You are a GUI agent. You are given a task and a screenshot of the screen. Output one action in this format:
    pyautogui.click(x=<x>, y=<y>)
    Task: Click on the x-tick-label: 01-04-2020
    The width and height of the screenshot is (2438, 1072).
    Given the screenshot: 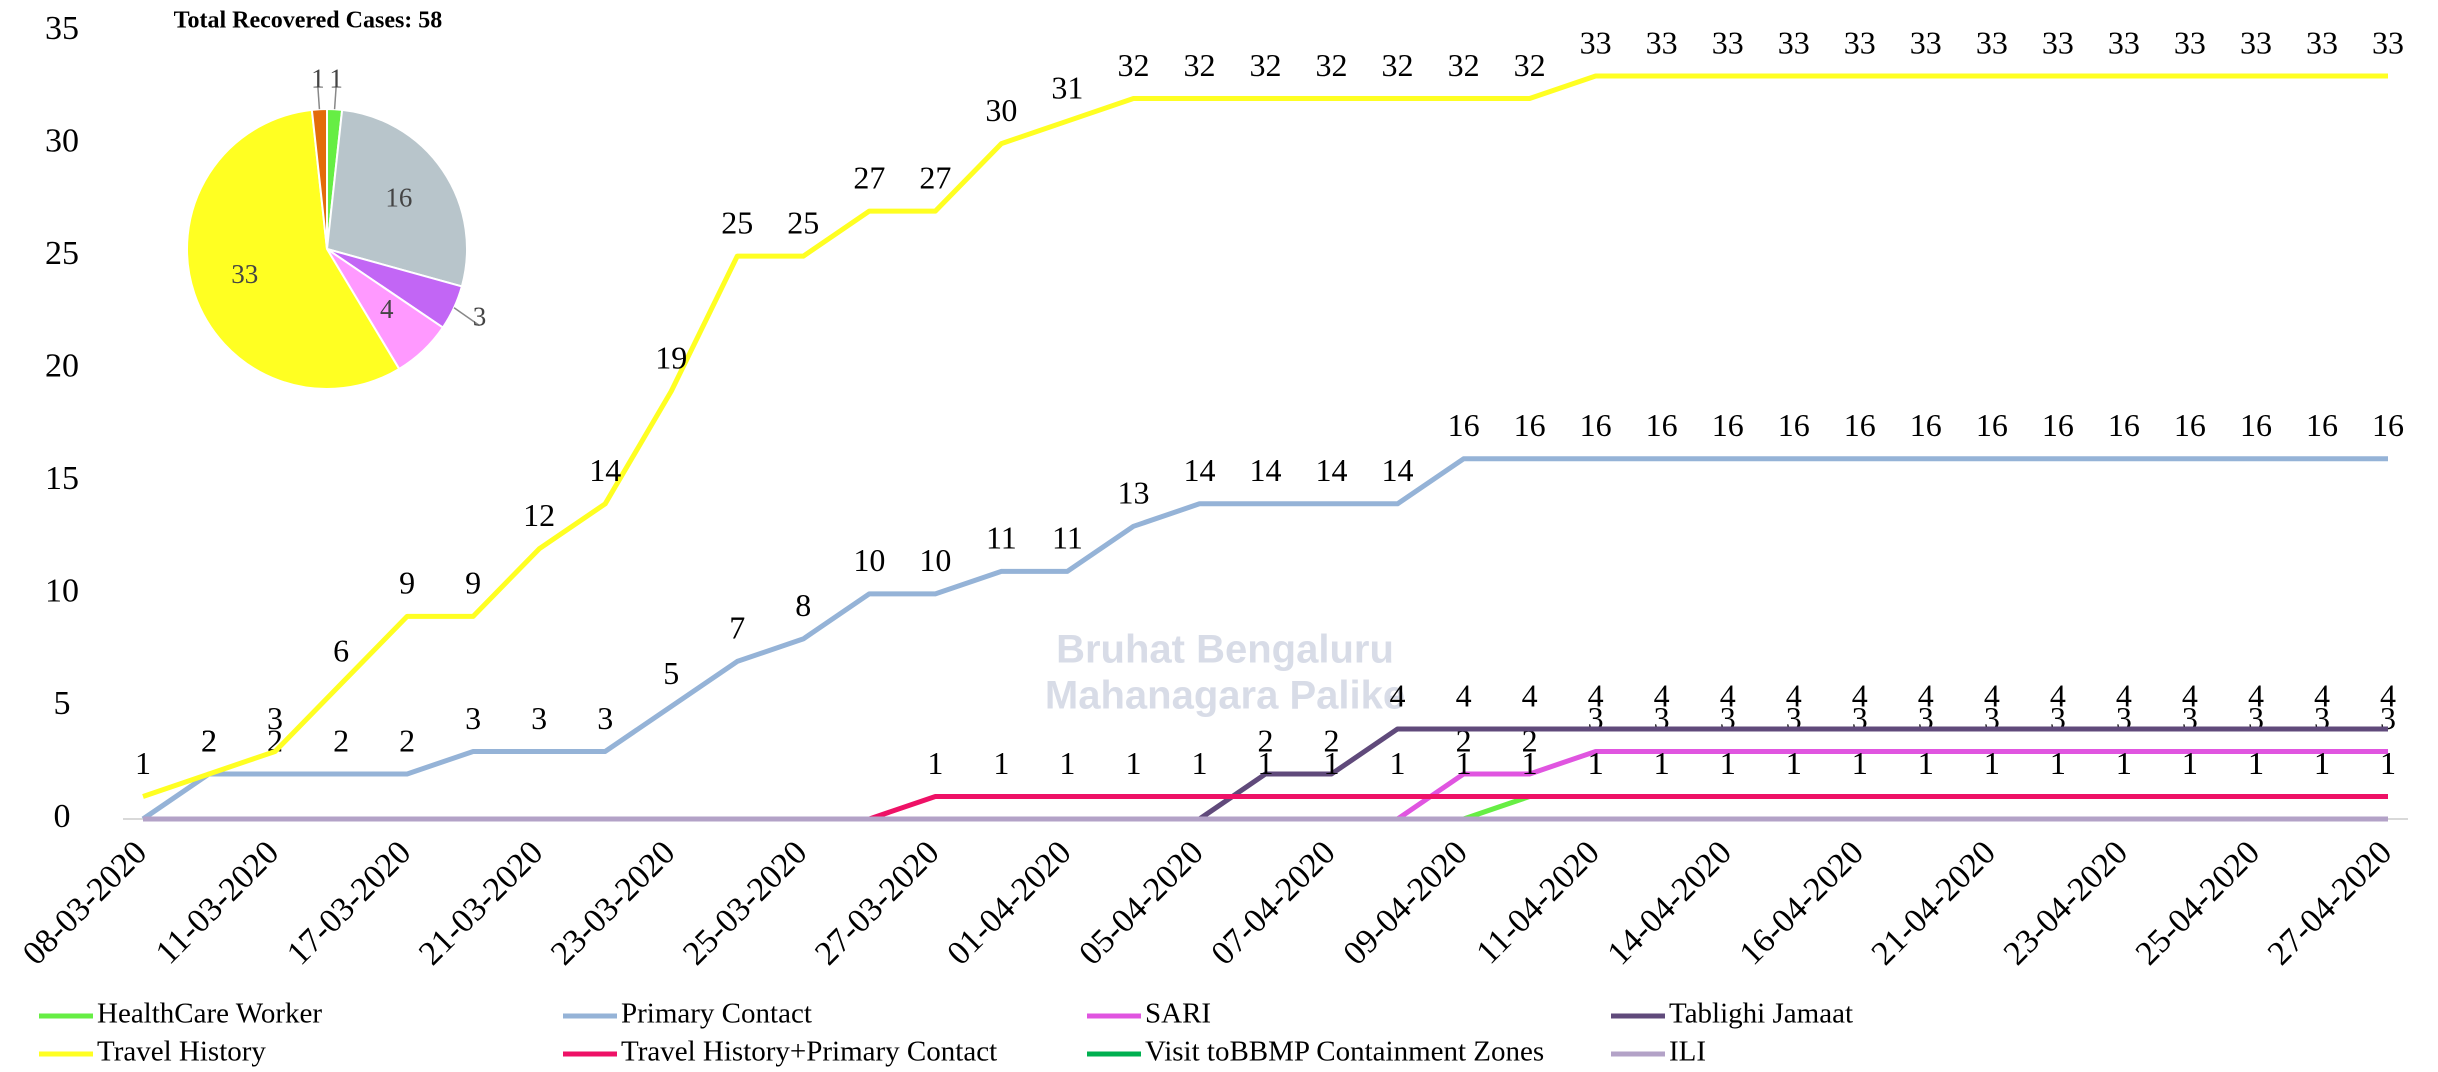 What is the action you would take?
    pyautogui.click(x=1009, y=903)
    